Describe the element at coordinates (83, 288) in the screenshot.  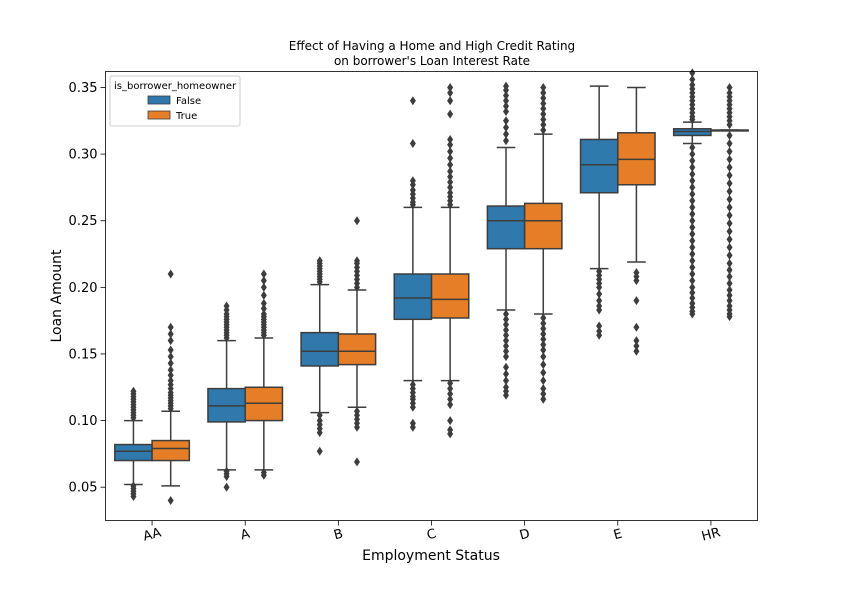
I see `y-tick-label: 0.20` at that location.